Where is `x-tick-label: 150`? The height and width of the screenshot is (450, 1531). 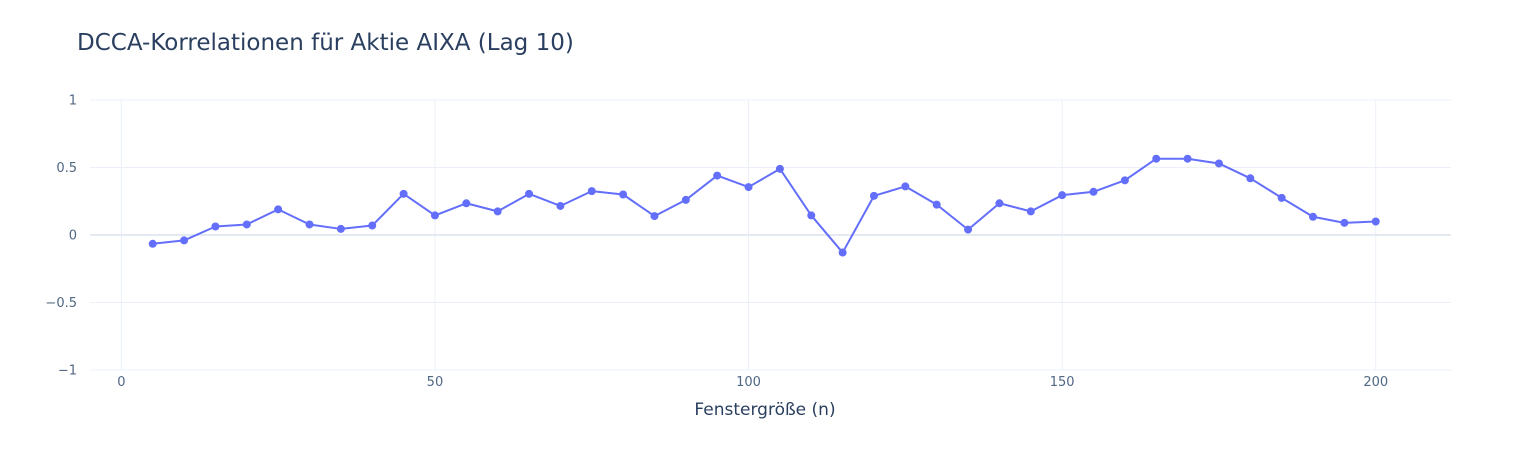 x-tick-label: 150 is located at coordinates (1062, 382).